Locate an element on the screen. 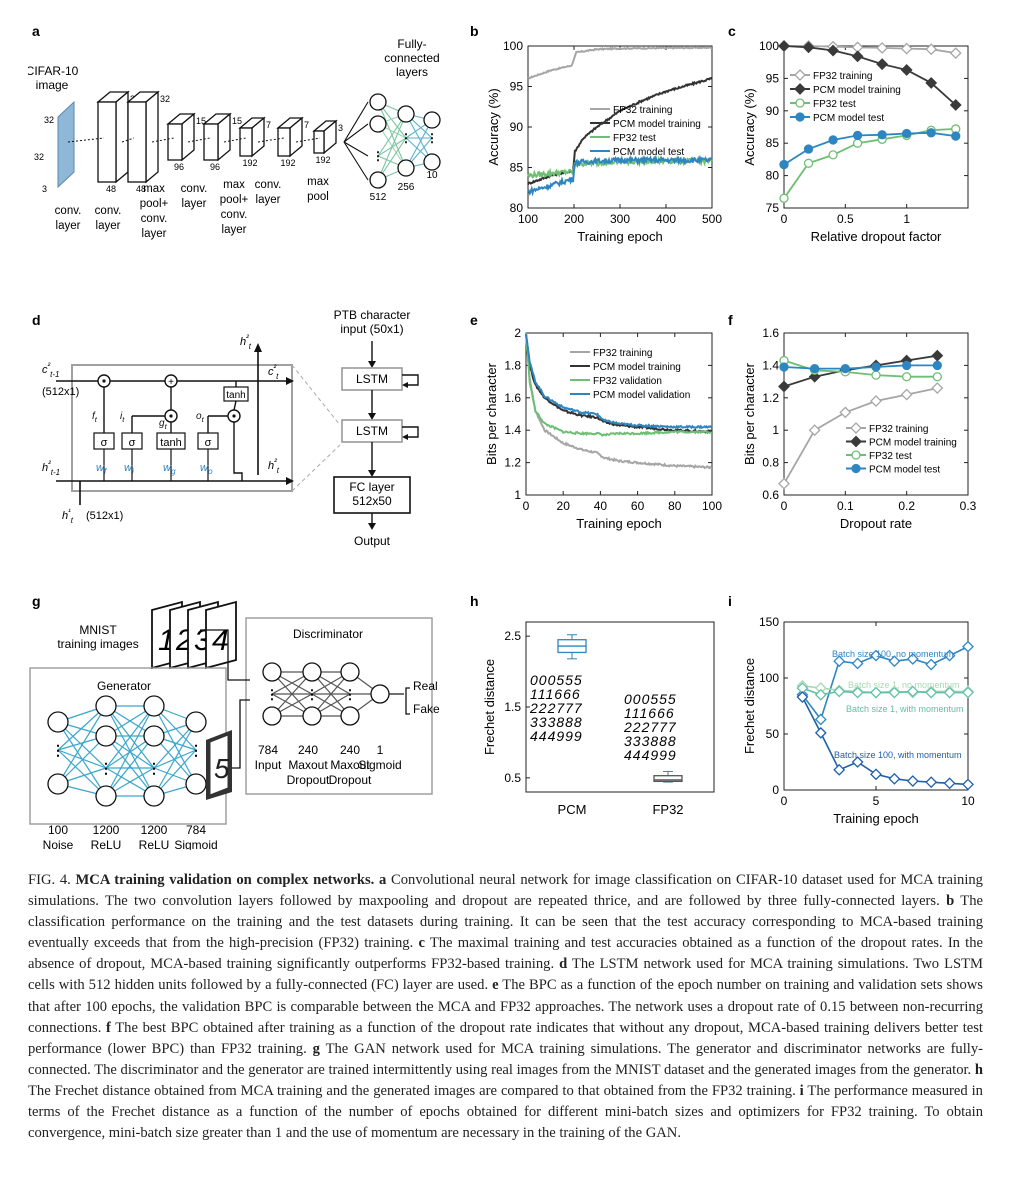 The height and width of the screenshot is (1200, 1009). conv-block: 7 192 conv. layer is located at coordinates (282, 161).